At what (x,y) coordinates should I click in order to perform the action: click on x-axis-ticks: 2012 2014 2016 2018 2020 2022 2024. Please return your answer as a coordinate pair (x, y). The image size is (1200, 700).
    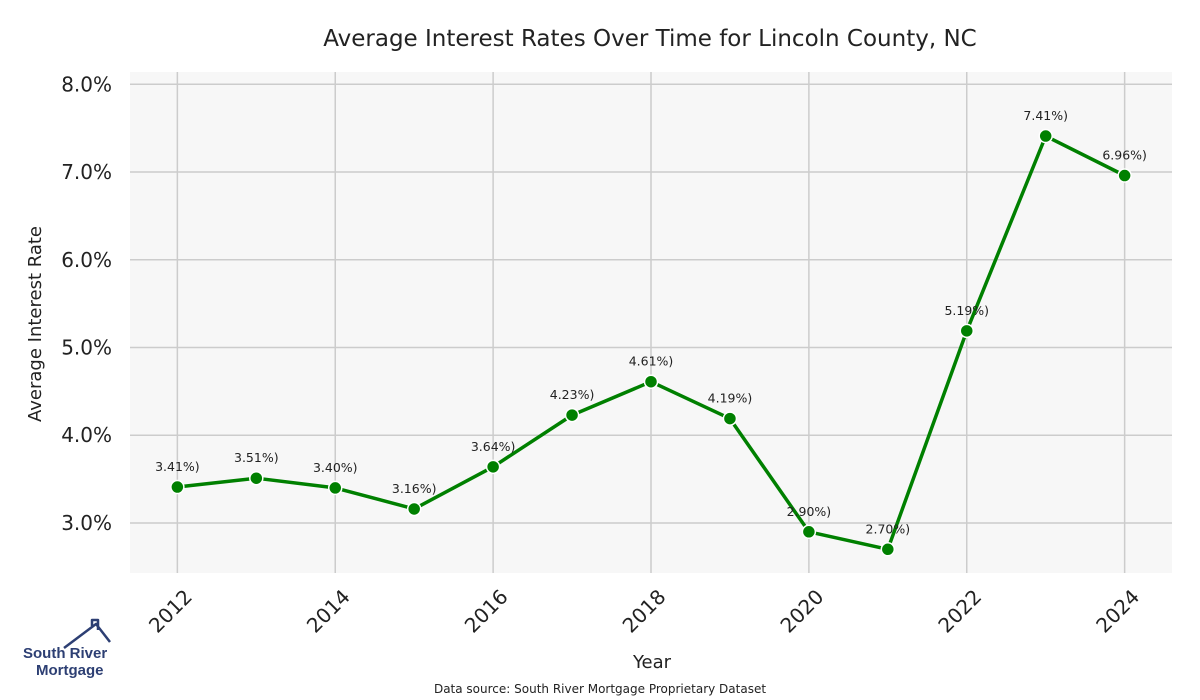
    Looking at the image, I should click on (644, 611).